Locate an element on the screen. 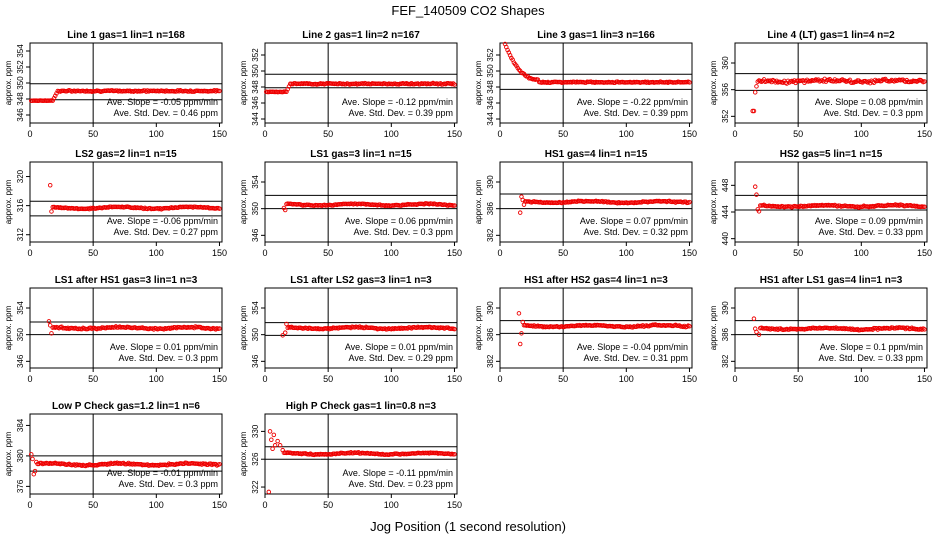 This screenshot has width=936, height=540. y-tick-label: 320 is located at coordinates (20, 176).